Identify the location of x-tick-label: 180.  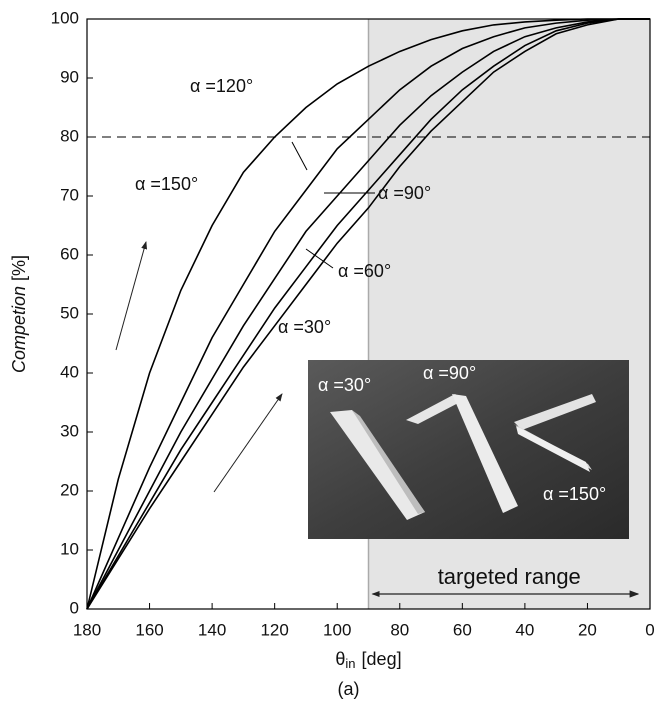
(87, 629).